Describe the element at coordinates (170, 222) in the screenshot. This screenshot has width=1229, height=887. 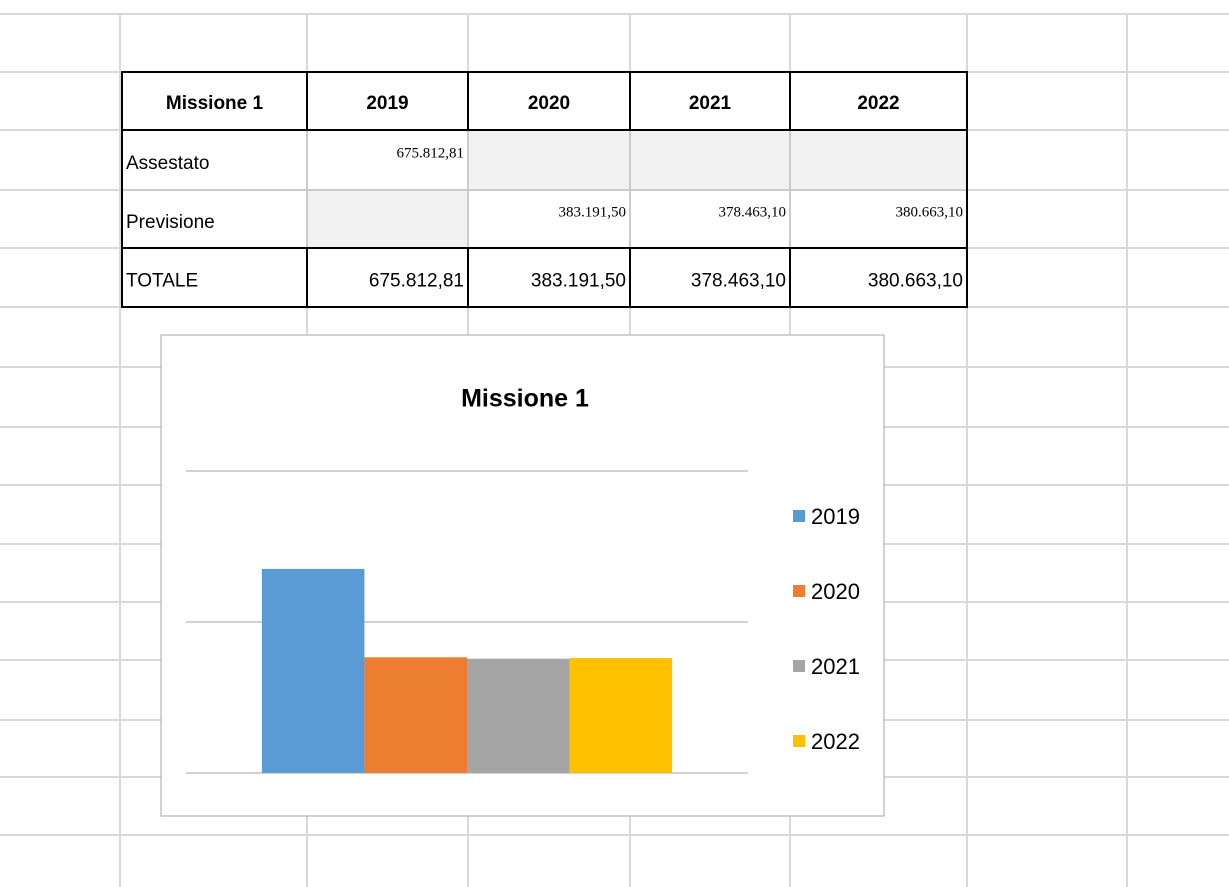
I see `row-label: Previsione` at that location.